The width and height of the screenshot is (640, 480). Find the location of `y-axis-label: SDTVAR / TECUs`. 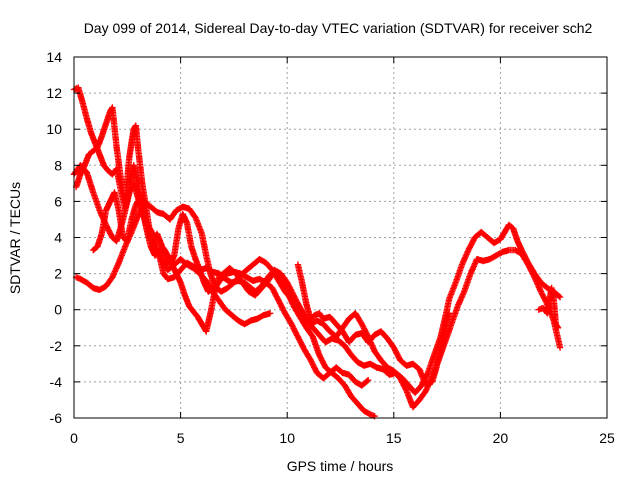

y-axis-label: SDTVAR / TECUs is located at coordinates (15, 238).